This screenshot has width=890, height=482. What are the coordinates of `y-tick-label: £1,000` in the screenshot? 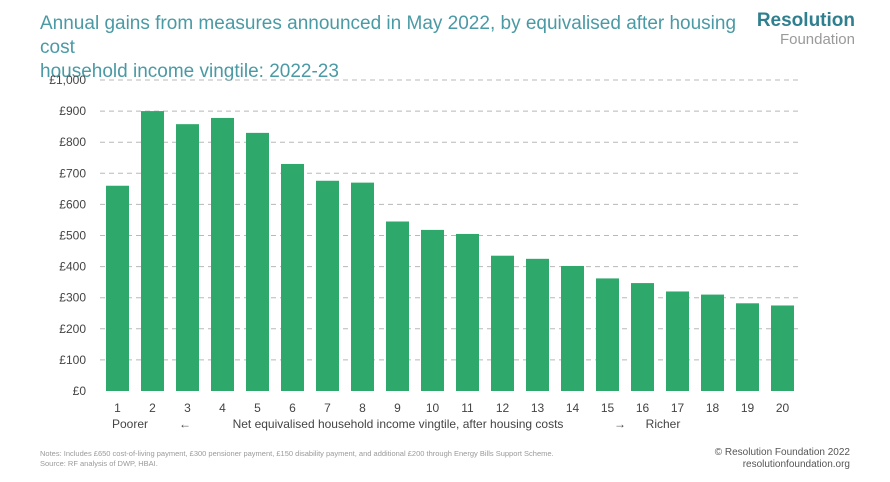 It's located at (67, 80).